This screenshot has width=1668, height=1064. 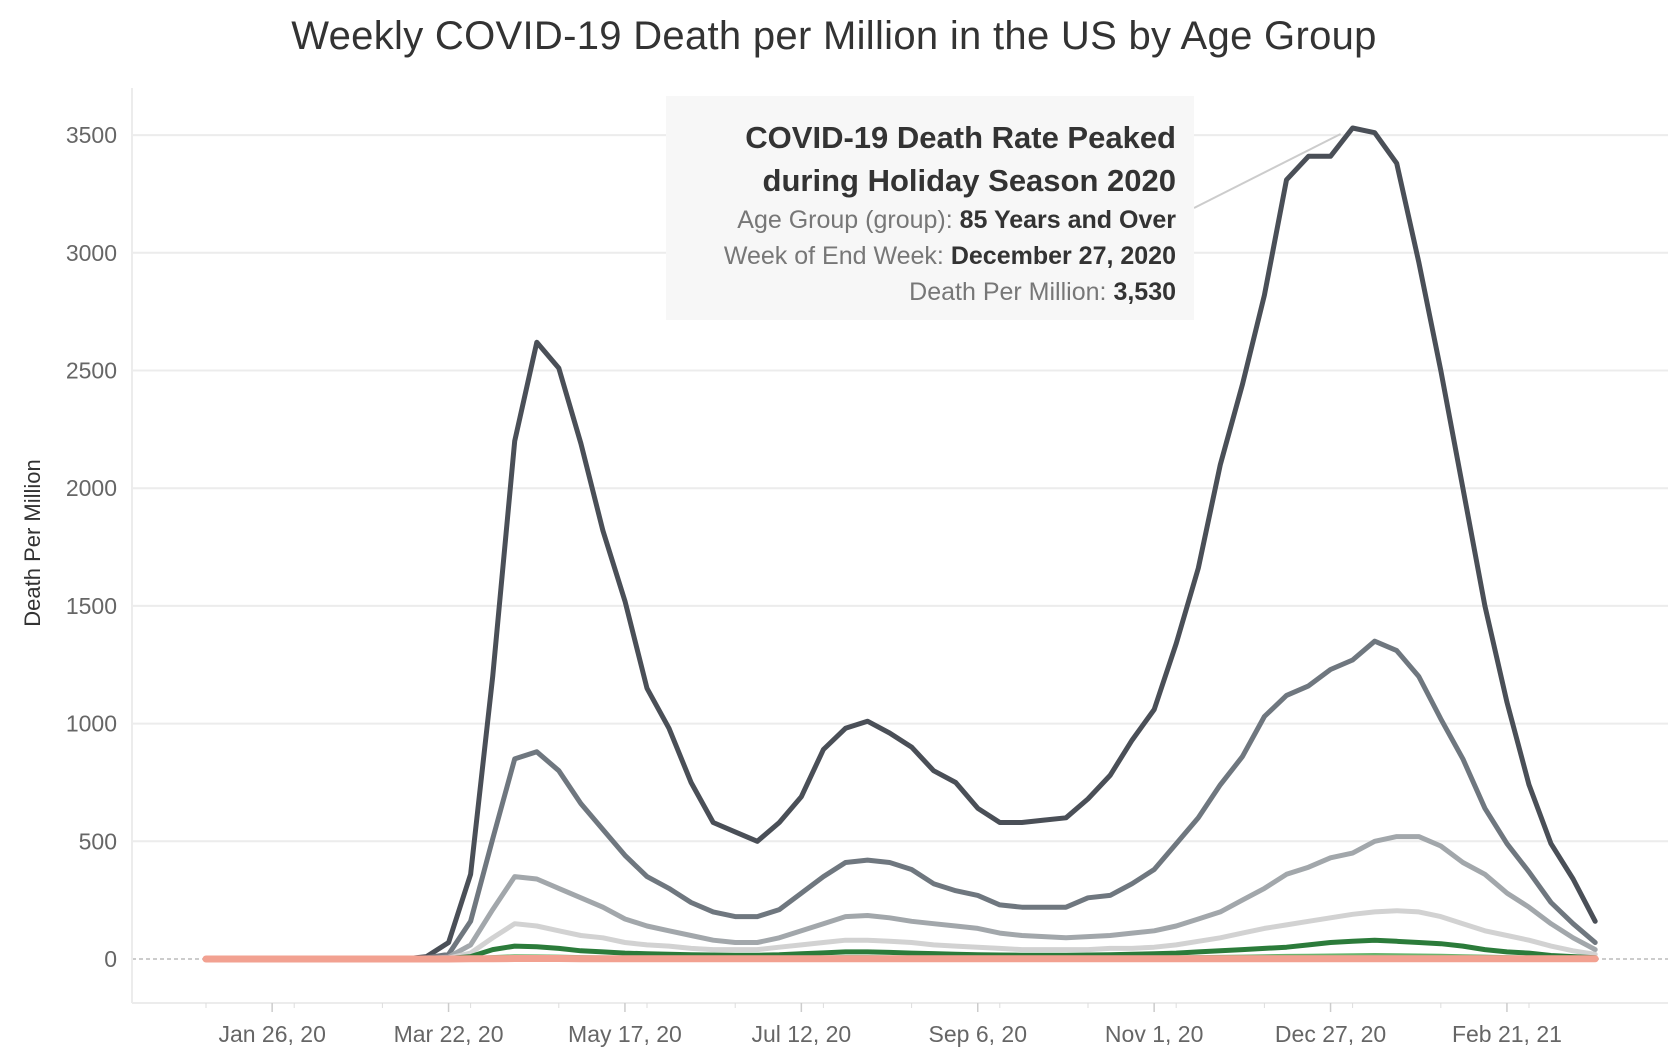 I want to click on y-tick-label: 2500, so click(x=91, y=371).